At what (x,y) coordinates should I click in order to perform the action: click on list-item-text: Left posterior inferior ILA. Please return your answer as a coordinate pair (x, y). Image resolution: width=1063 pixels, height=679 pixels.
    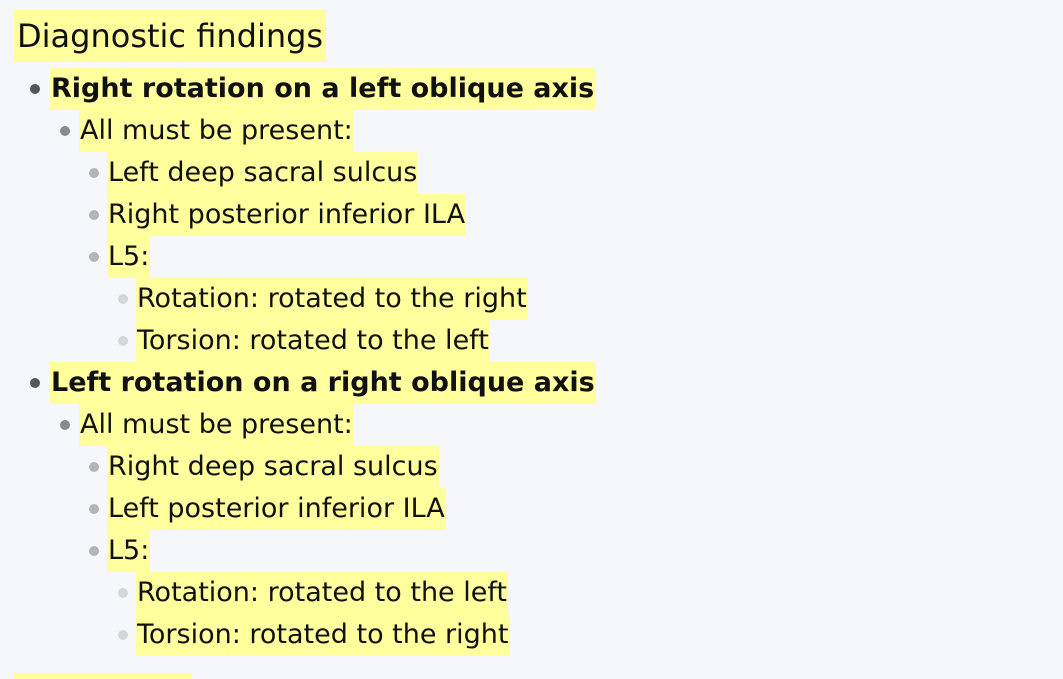
    Looking at the image, I should click on (276, 509).